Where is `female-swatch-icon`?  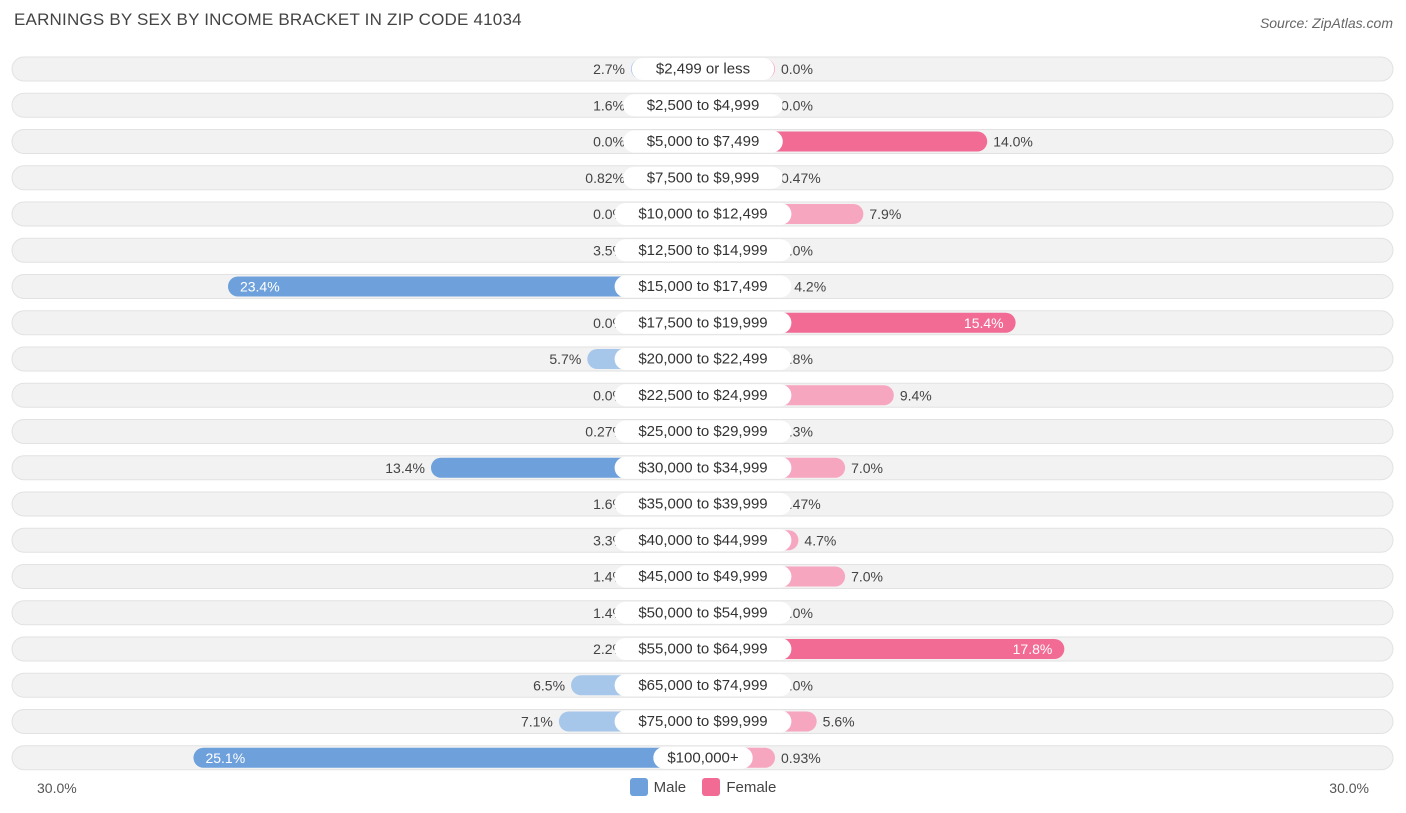 female-swatch-icon is located at coordinates (711, 787).